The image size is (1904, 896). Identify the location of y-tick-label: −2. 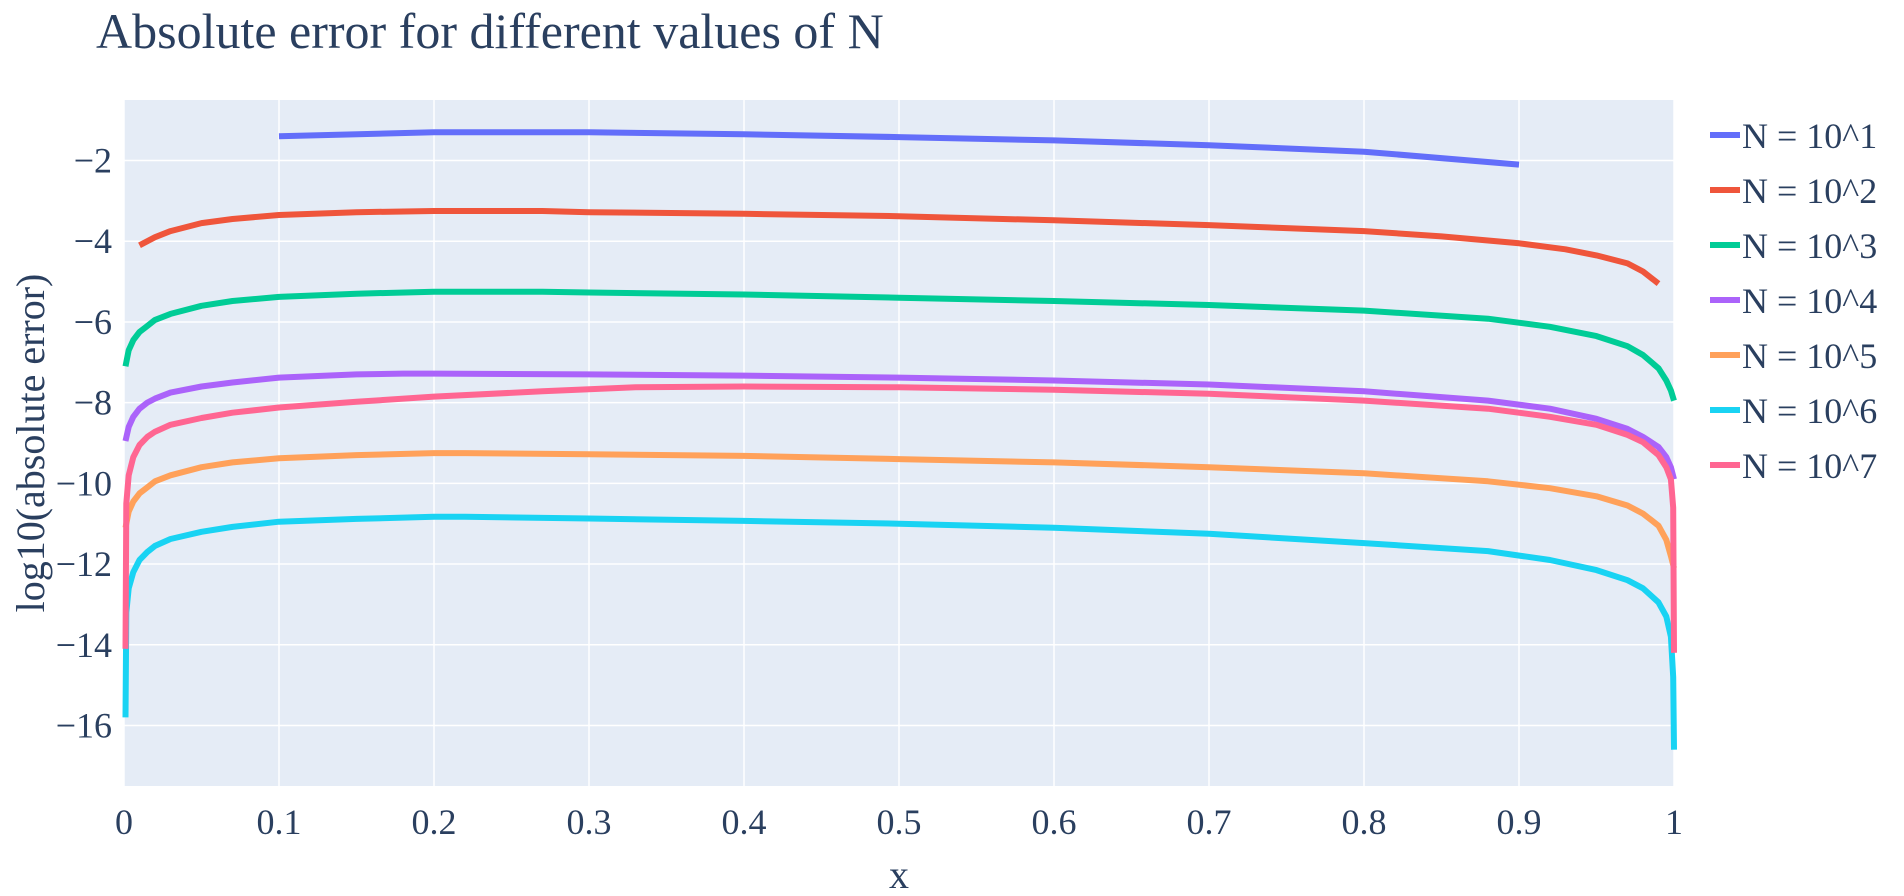
(93, 161).